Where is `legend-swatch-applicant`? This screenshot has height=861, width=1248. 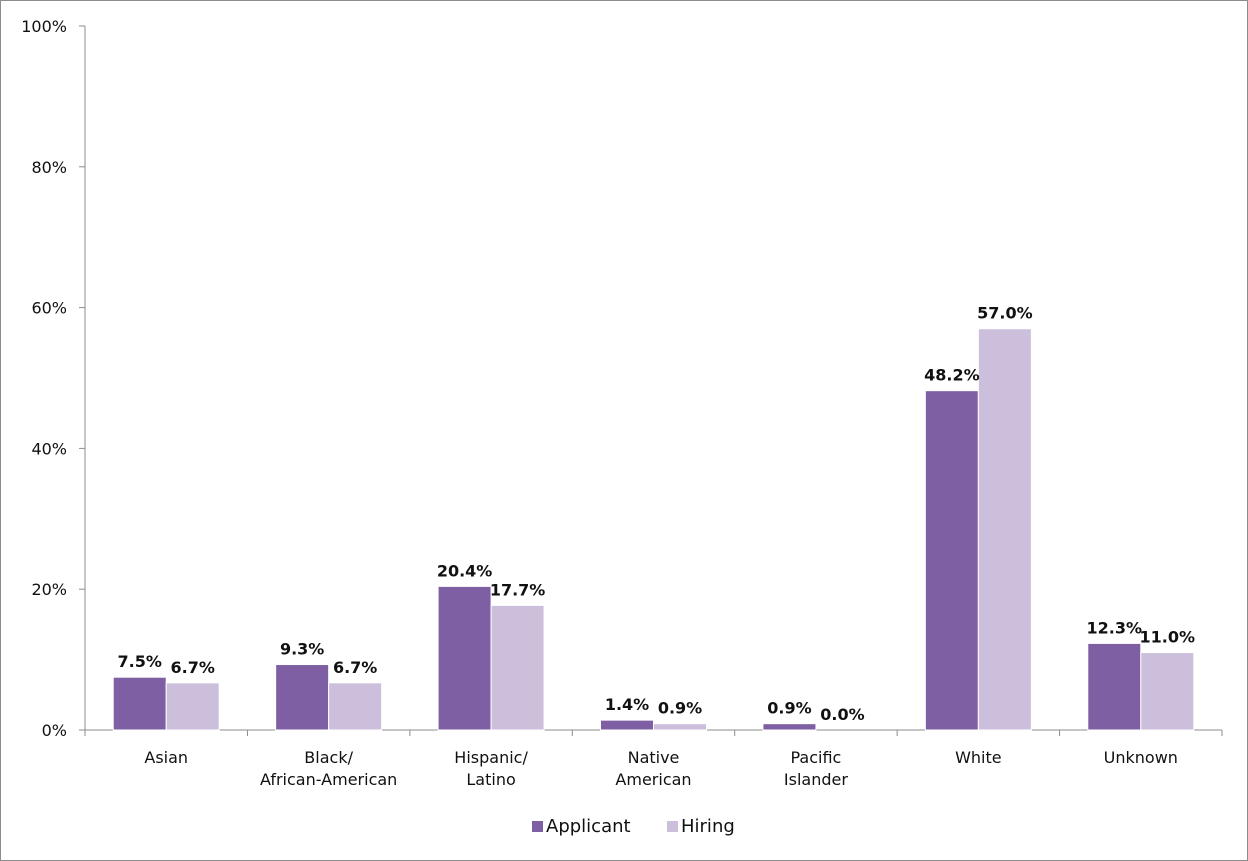 legend-swatch-applicant is located at coordinates (537, 826).